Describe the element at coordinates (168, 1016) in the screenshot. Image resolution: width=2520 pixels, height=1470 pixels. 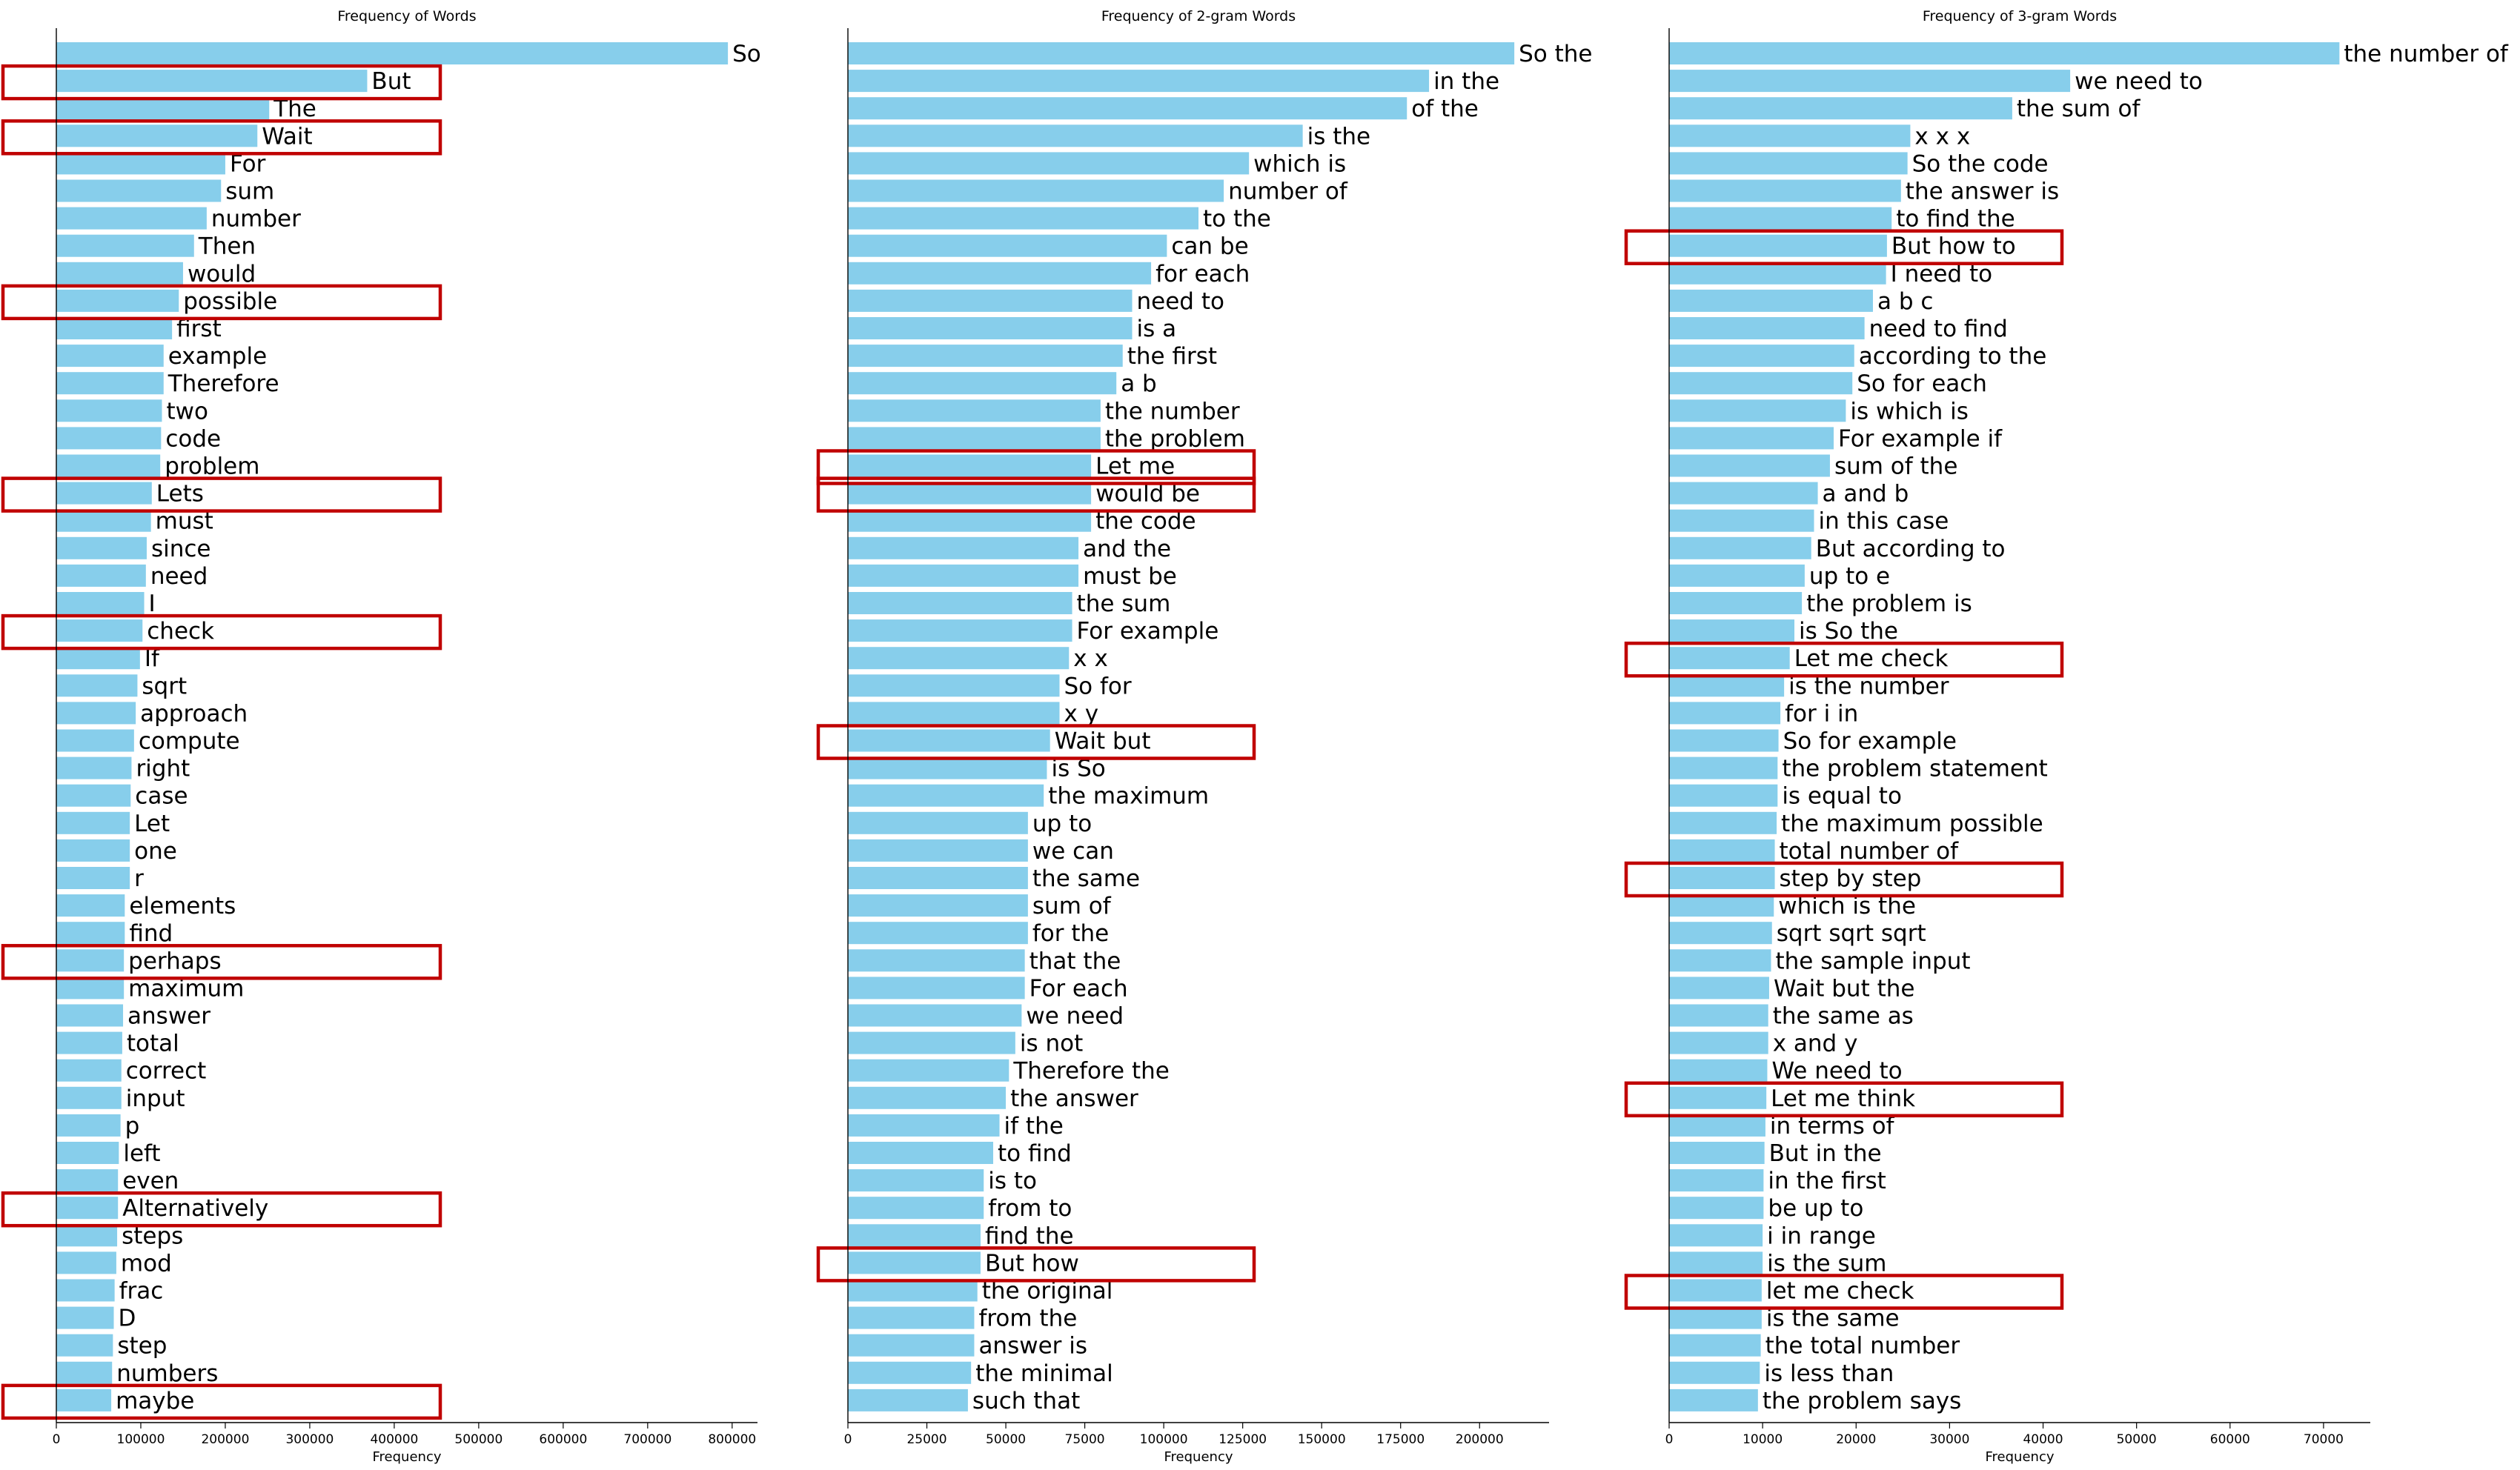
I see `bar-label: answer` at that location.